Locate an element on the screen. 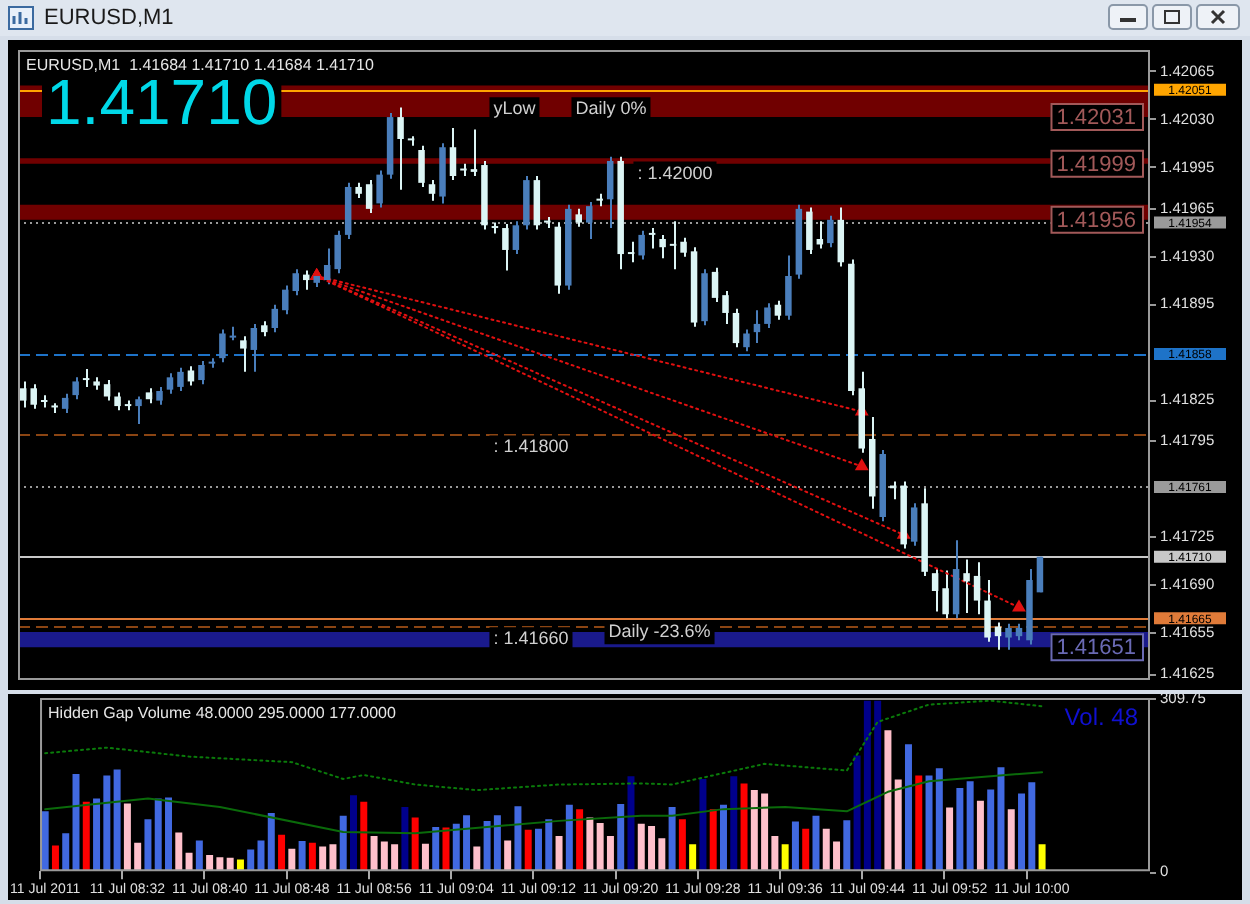 This screenshot has width=1250, height=904. band-label: 1.41999 is located at coordinates (1096, 164).